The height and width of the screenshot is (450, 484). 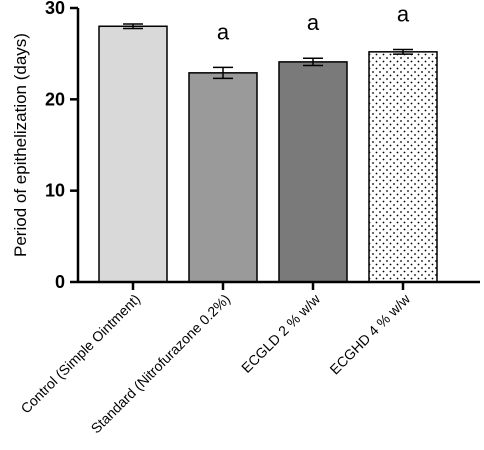 I want to click on x-tick-label: ECGLD 2 % w/w, so click(x=281, y=333).